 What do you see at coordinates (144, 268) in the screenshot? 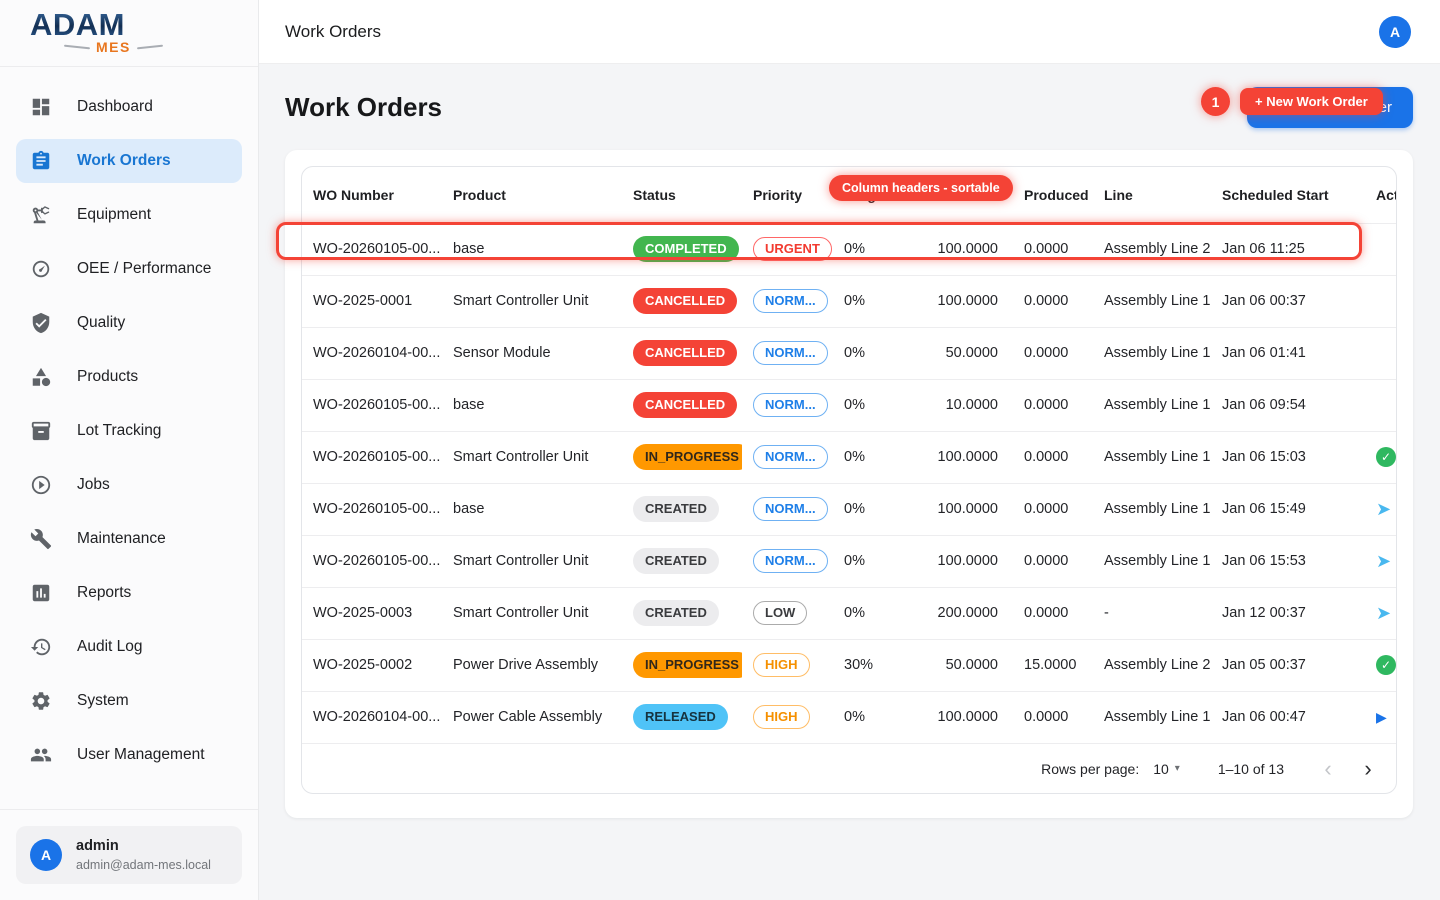
I see `sidebar-item-label: OEE / Performance` at bounding box center [144, 268].